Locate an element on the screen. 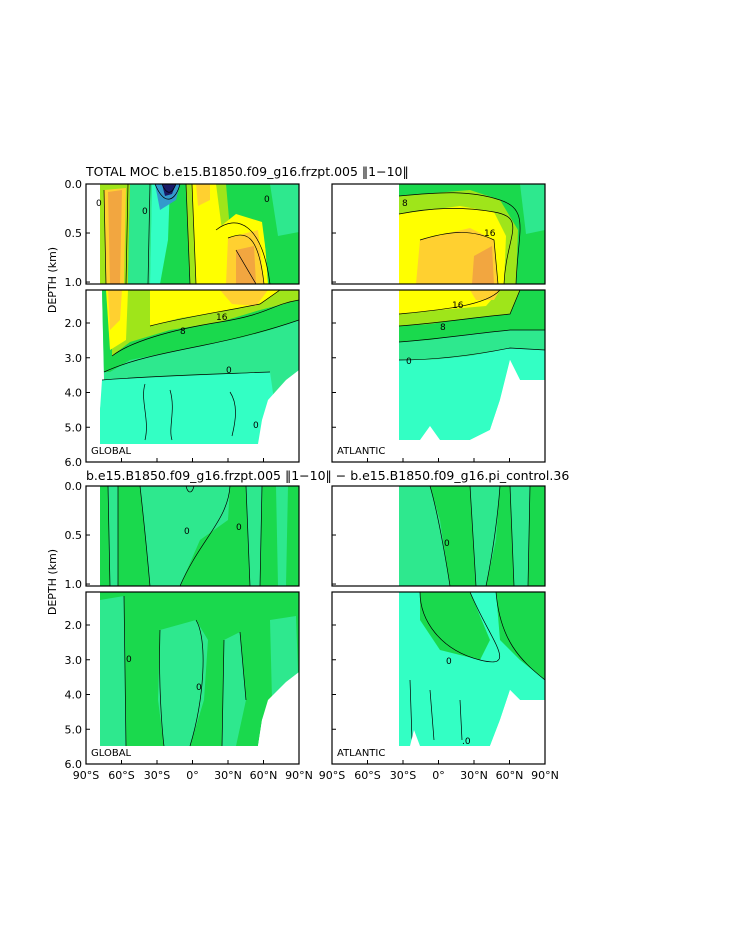  atlantic-diff-upper-field: 0 is located at coordinates (438, 536).